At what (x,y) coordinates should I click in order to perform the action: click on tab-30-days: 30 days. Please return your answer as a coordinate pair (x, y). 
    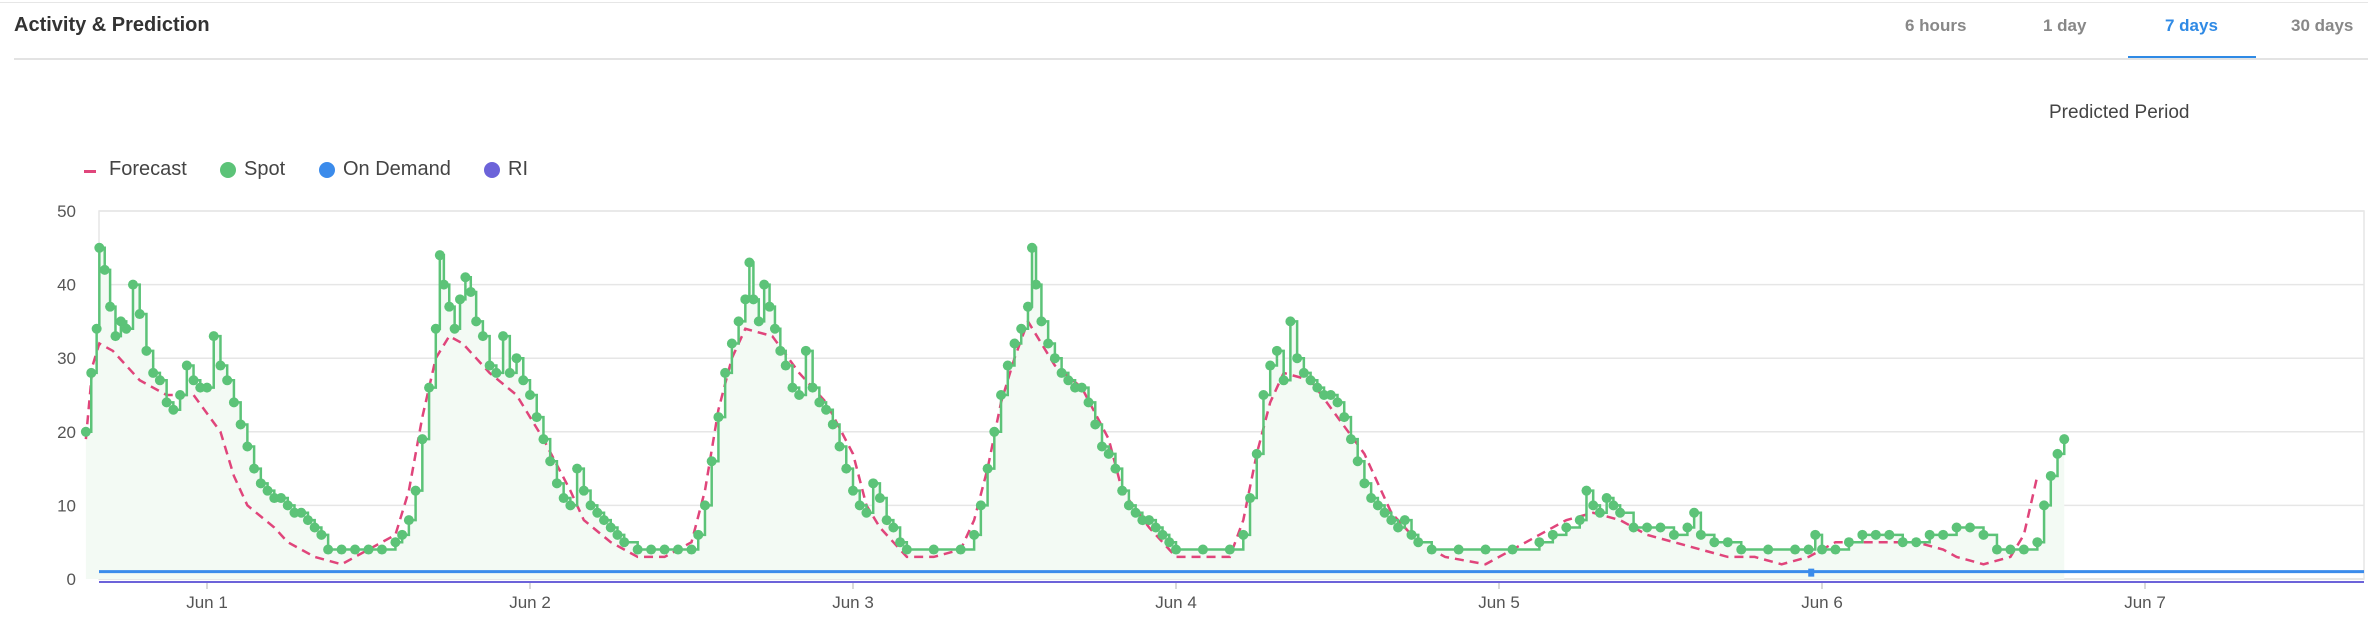
    Looking at the image, I should click on (2322, 25).